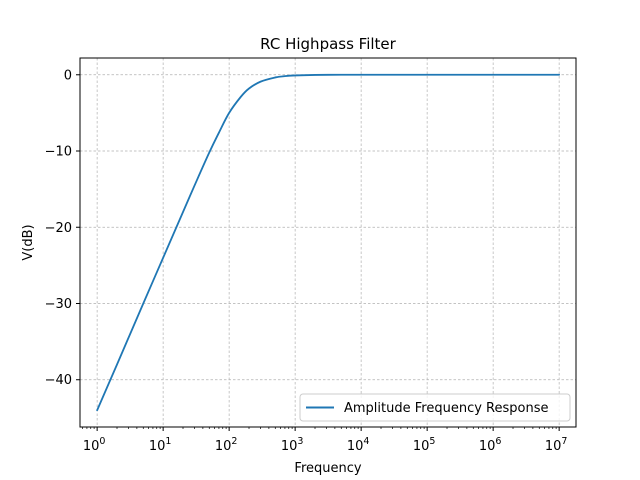 The width and height of the screenshot is (640, 480). I want to click on x-tick-label: 10⁵, so click(424, 445).